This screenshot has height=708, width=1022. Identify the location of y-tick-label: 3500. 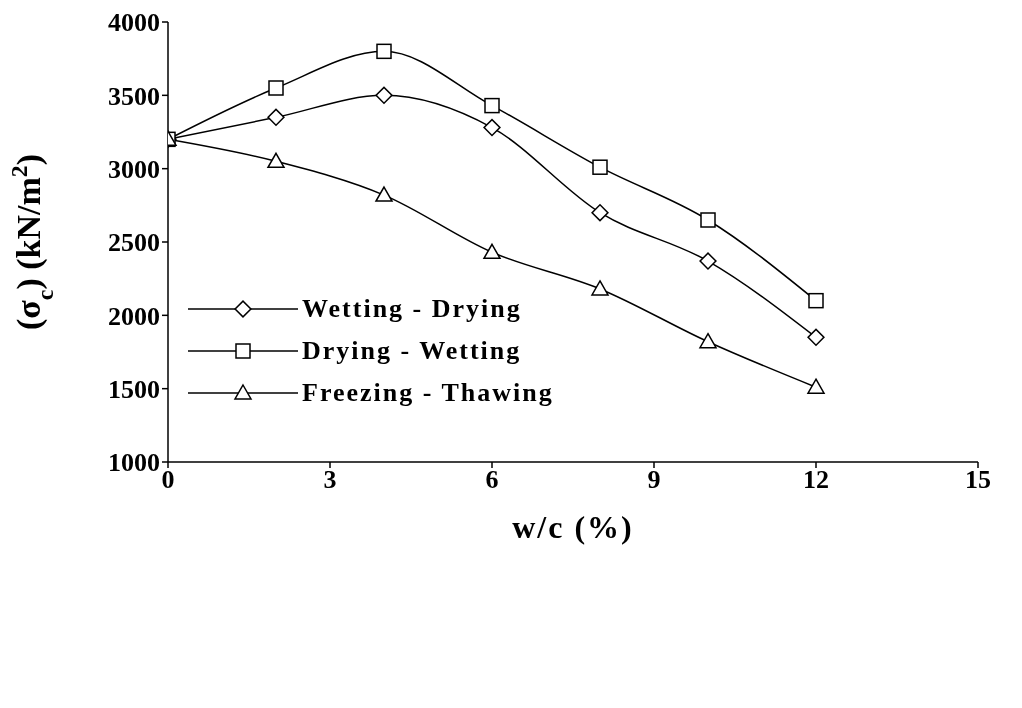
(134, 96).